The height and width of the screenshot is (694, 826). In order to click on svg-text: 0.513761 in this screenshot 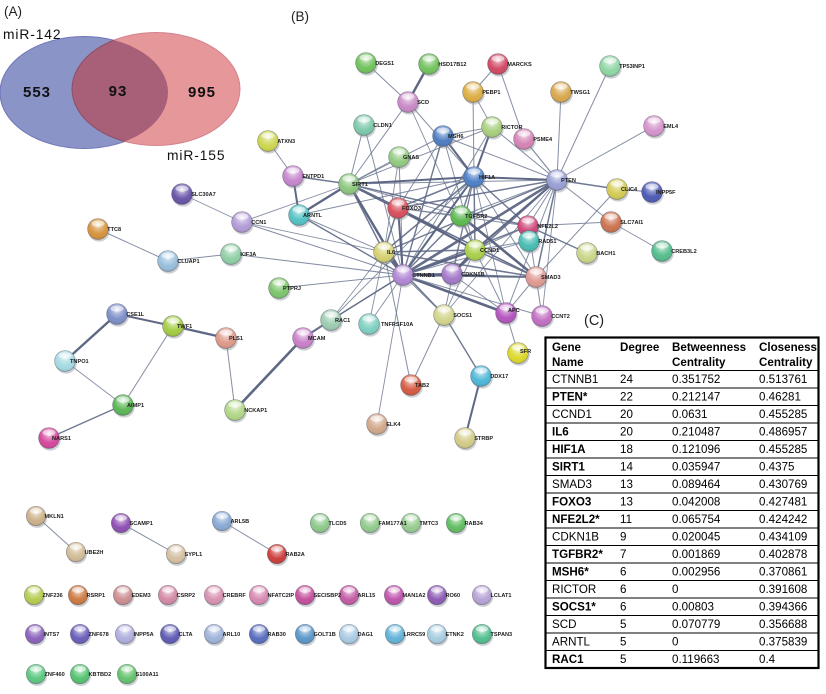, I will do `click(783, 379)`.